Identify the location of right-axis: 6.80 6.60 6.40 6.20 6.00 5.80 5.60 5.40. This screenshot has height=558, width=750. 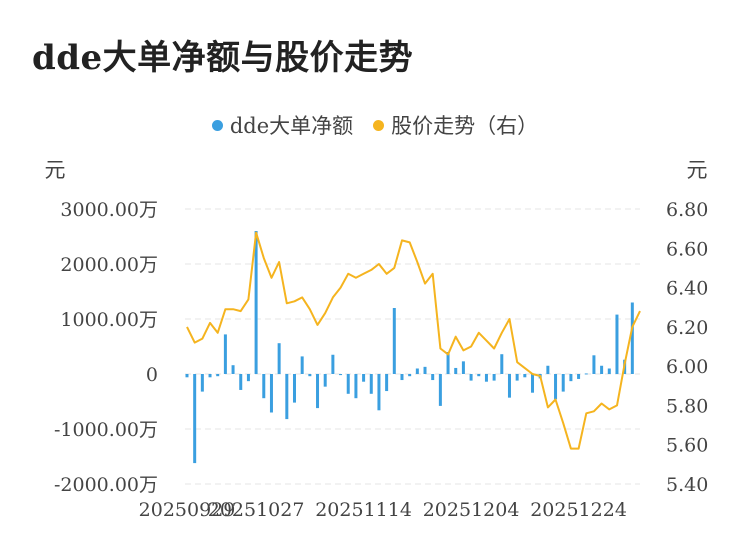
(687, 347).